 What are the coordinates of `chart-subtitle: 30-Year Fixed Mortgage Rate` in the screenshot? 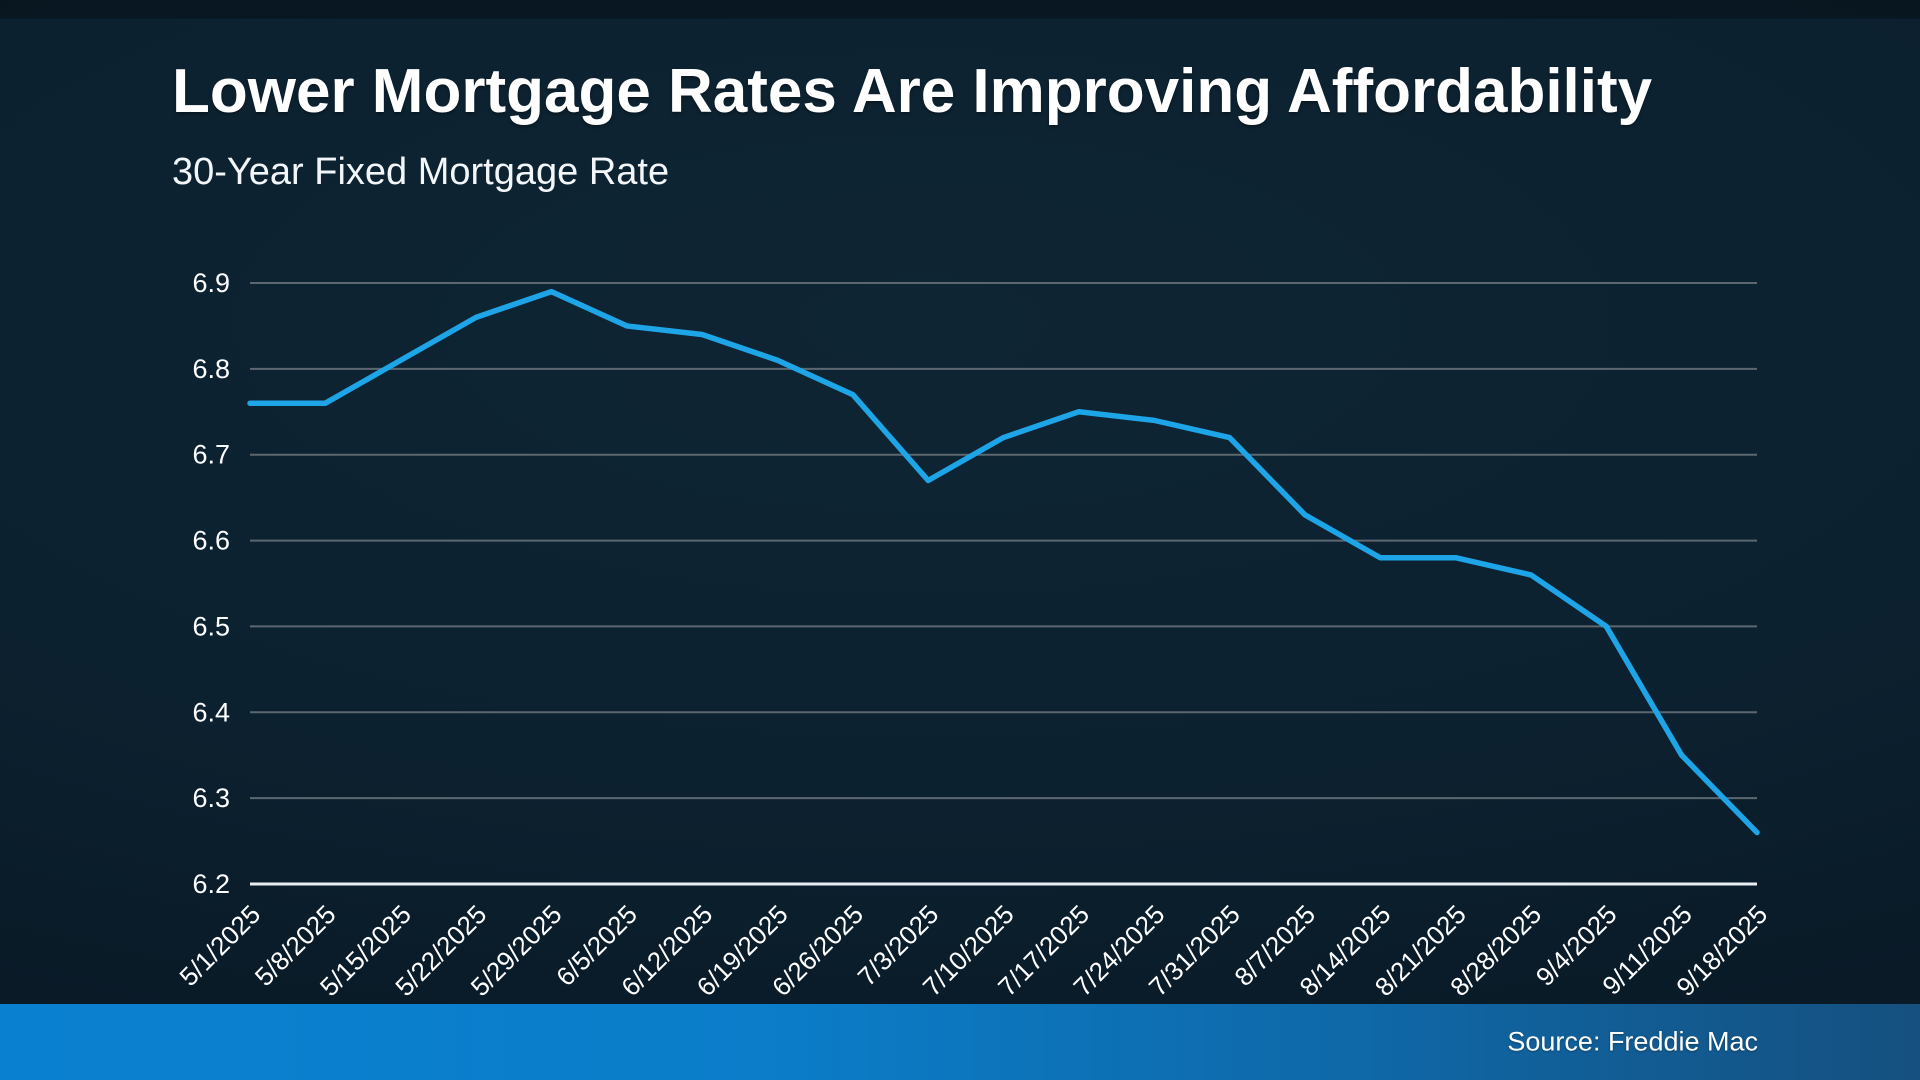 It's located at (421, 172).